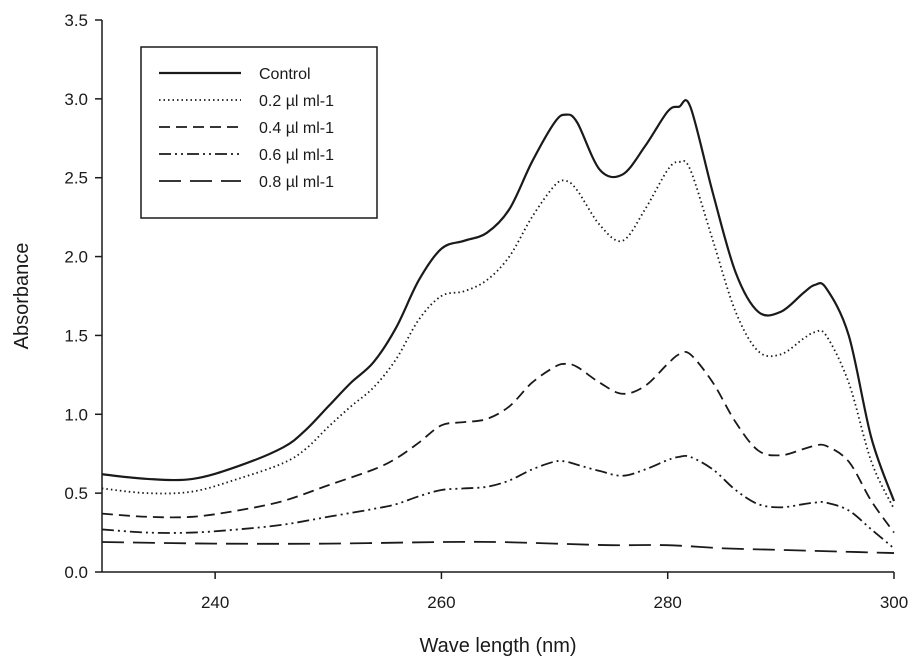 Image resolution: width=913 pixels, height=664 pixels. What do you see at coordinates (76, 20) in the screenshot?
I see `y-tick-label: 3.5` at bounding box center [76, 20].